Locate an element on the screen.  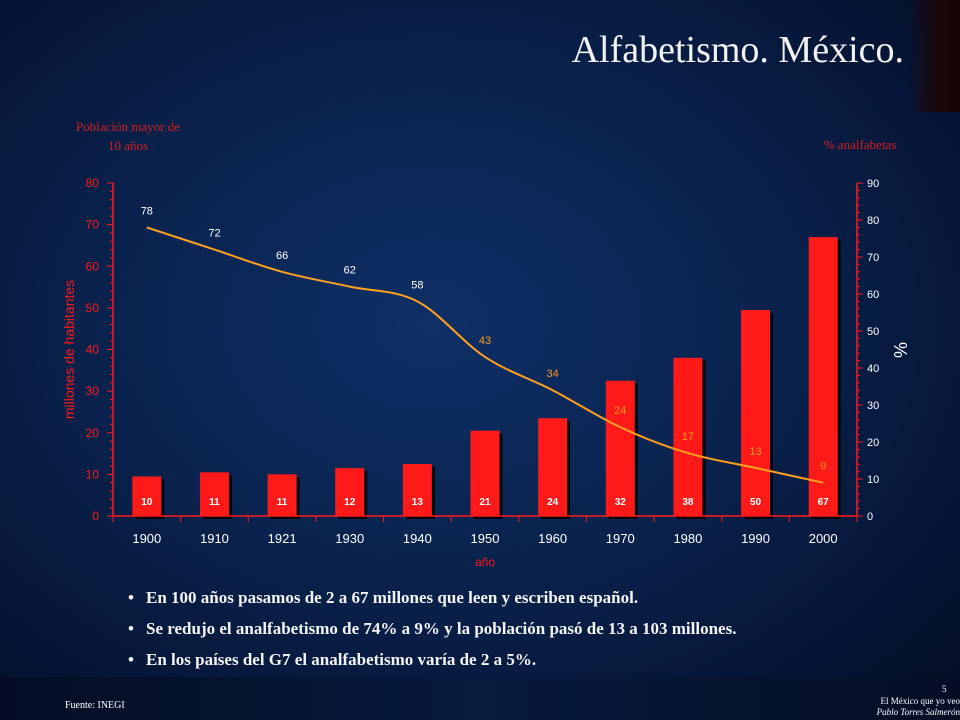
left-axis-note: Población mayor de 10 años is located at coordinates (128, 136).